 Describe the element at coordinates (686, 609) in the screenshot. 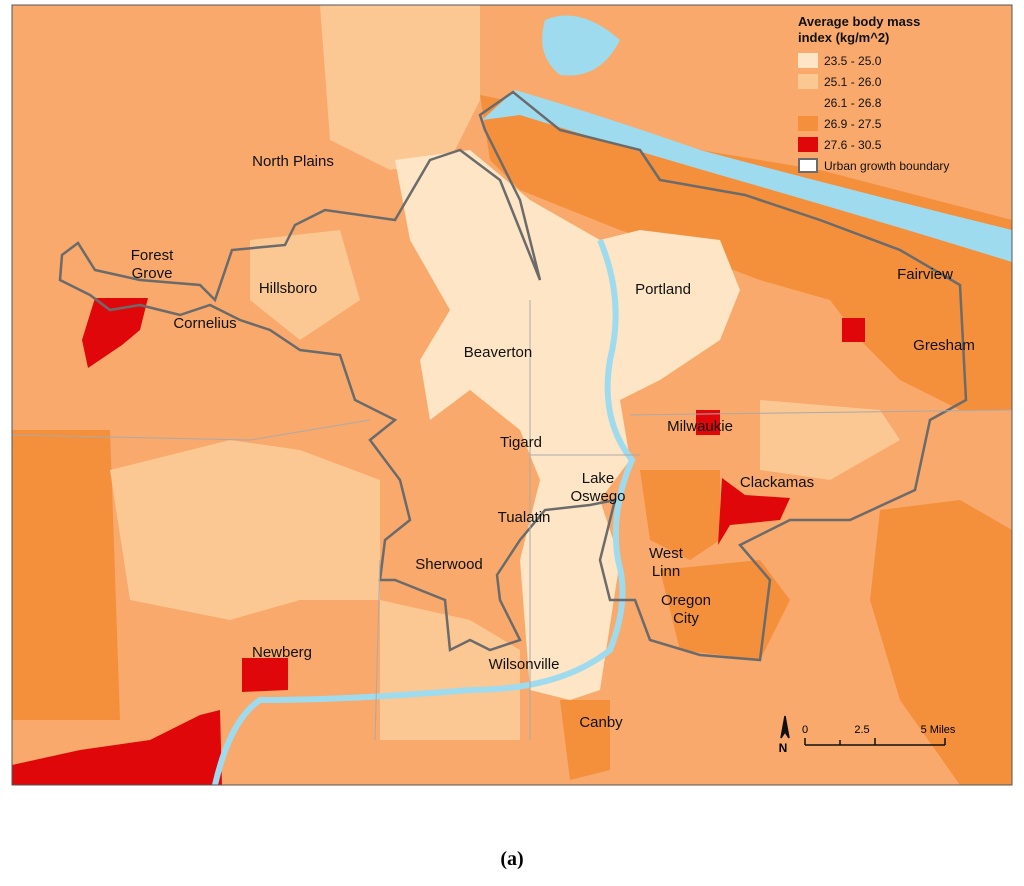

I see `place-label: Oregon City` at that location.